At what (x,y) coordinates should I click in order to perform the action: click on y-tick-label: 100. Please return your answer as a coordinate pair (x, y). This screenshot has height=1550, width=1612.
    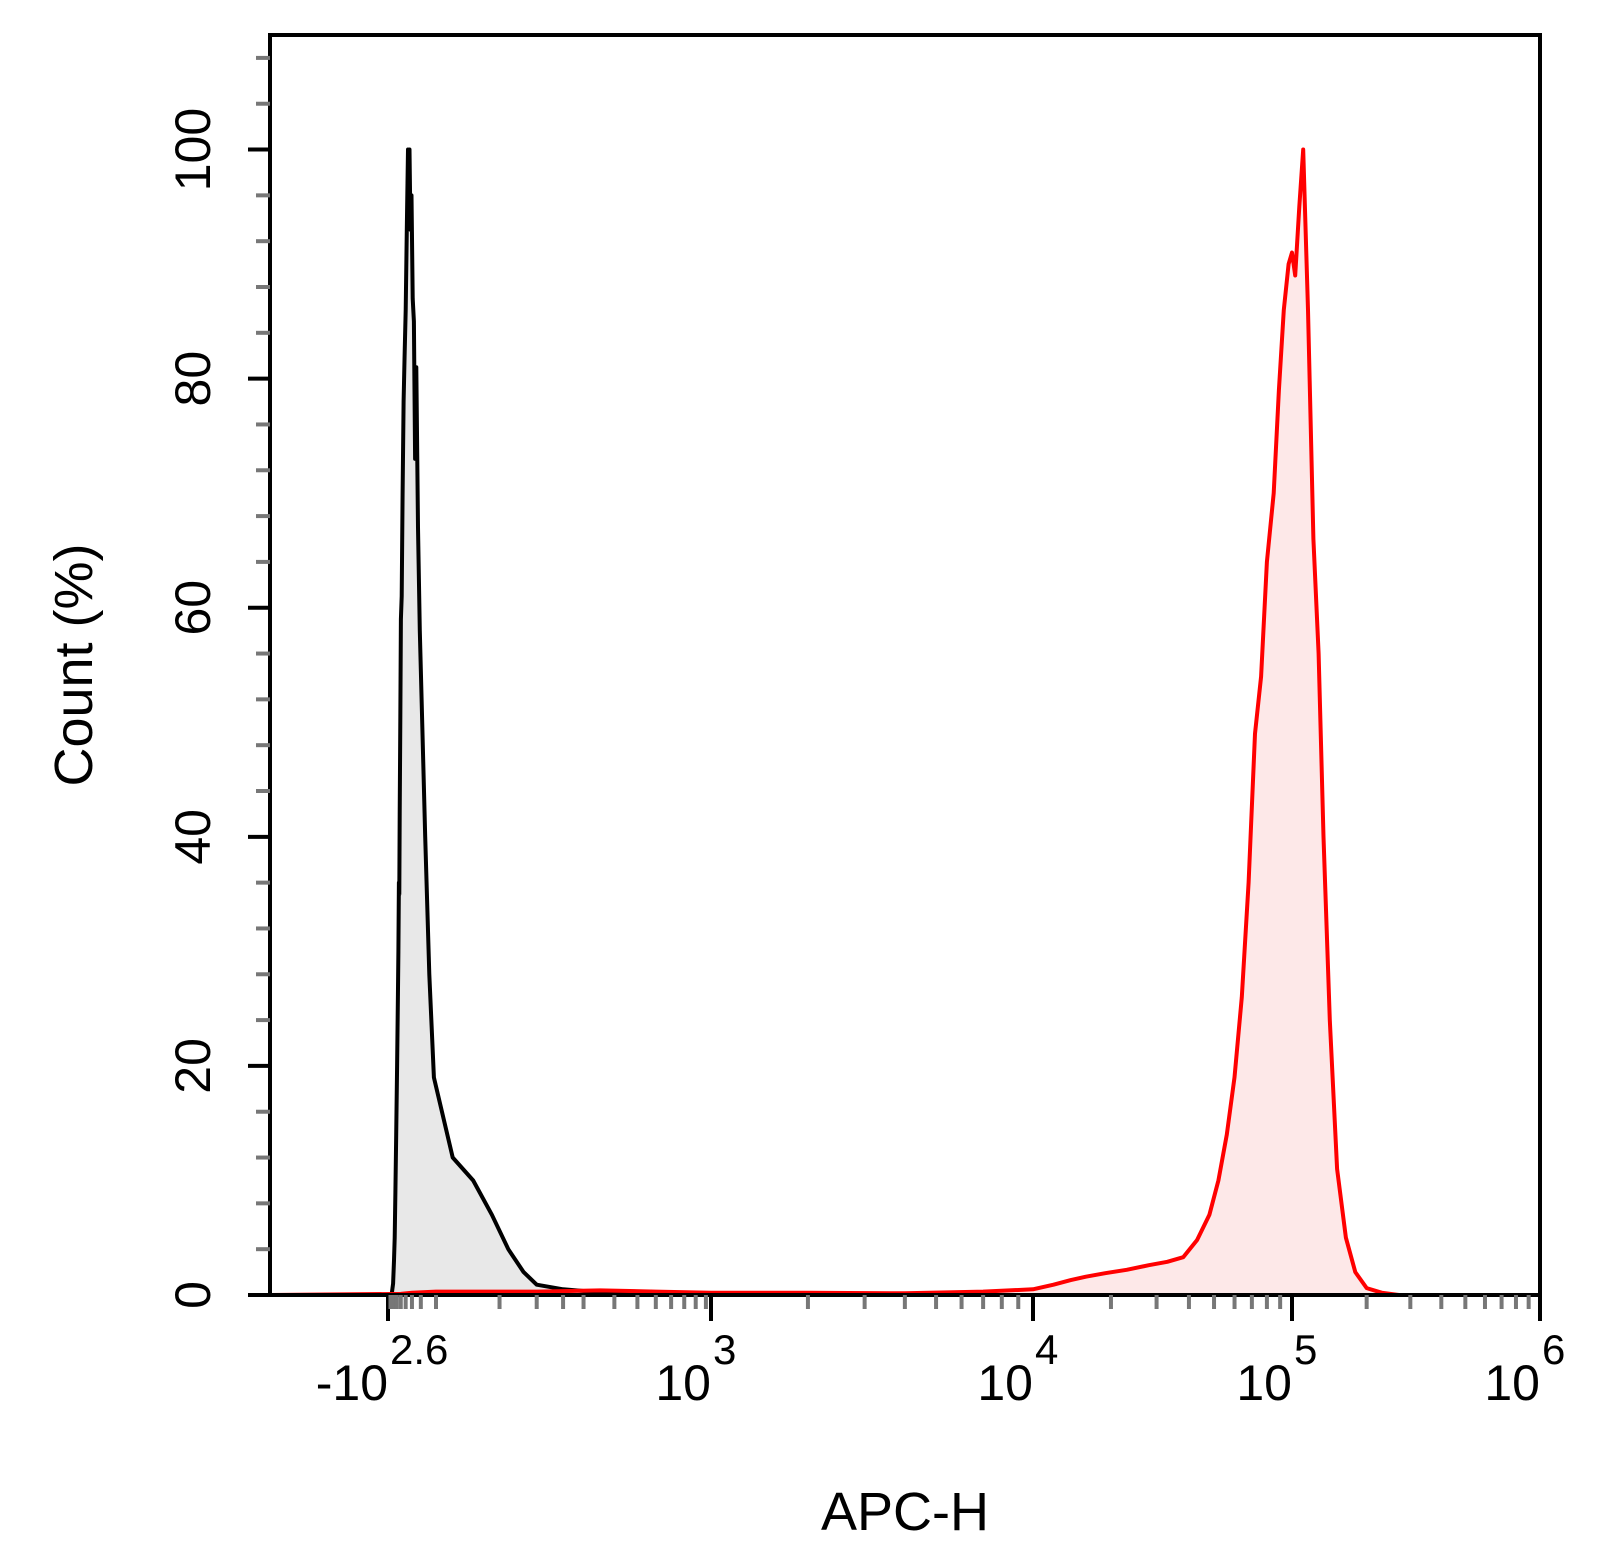
    Looking at the image, I should click on (193, 149).